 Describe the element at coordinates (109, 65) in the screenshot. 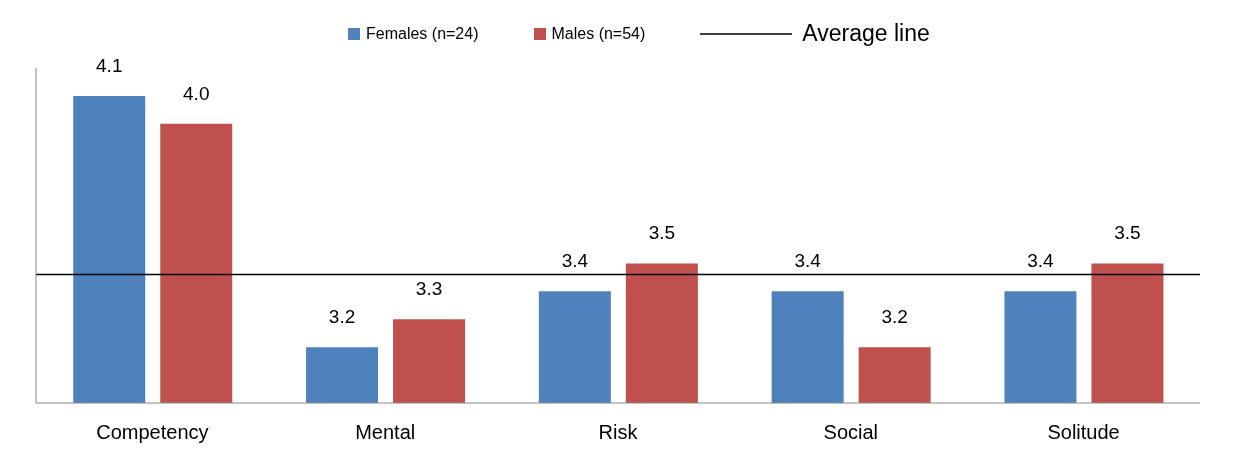

I see `data-label: 4.1` at that location.